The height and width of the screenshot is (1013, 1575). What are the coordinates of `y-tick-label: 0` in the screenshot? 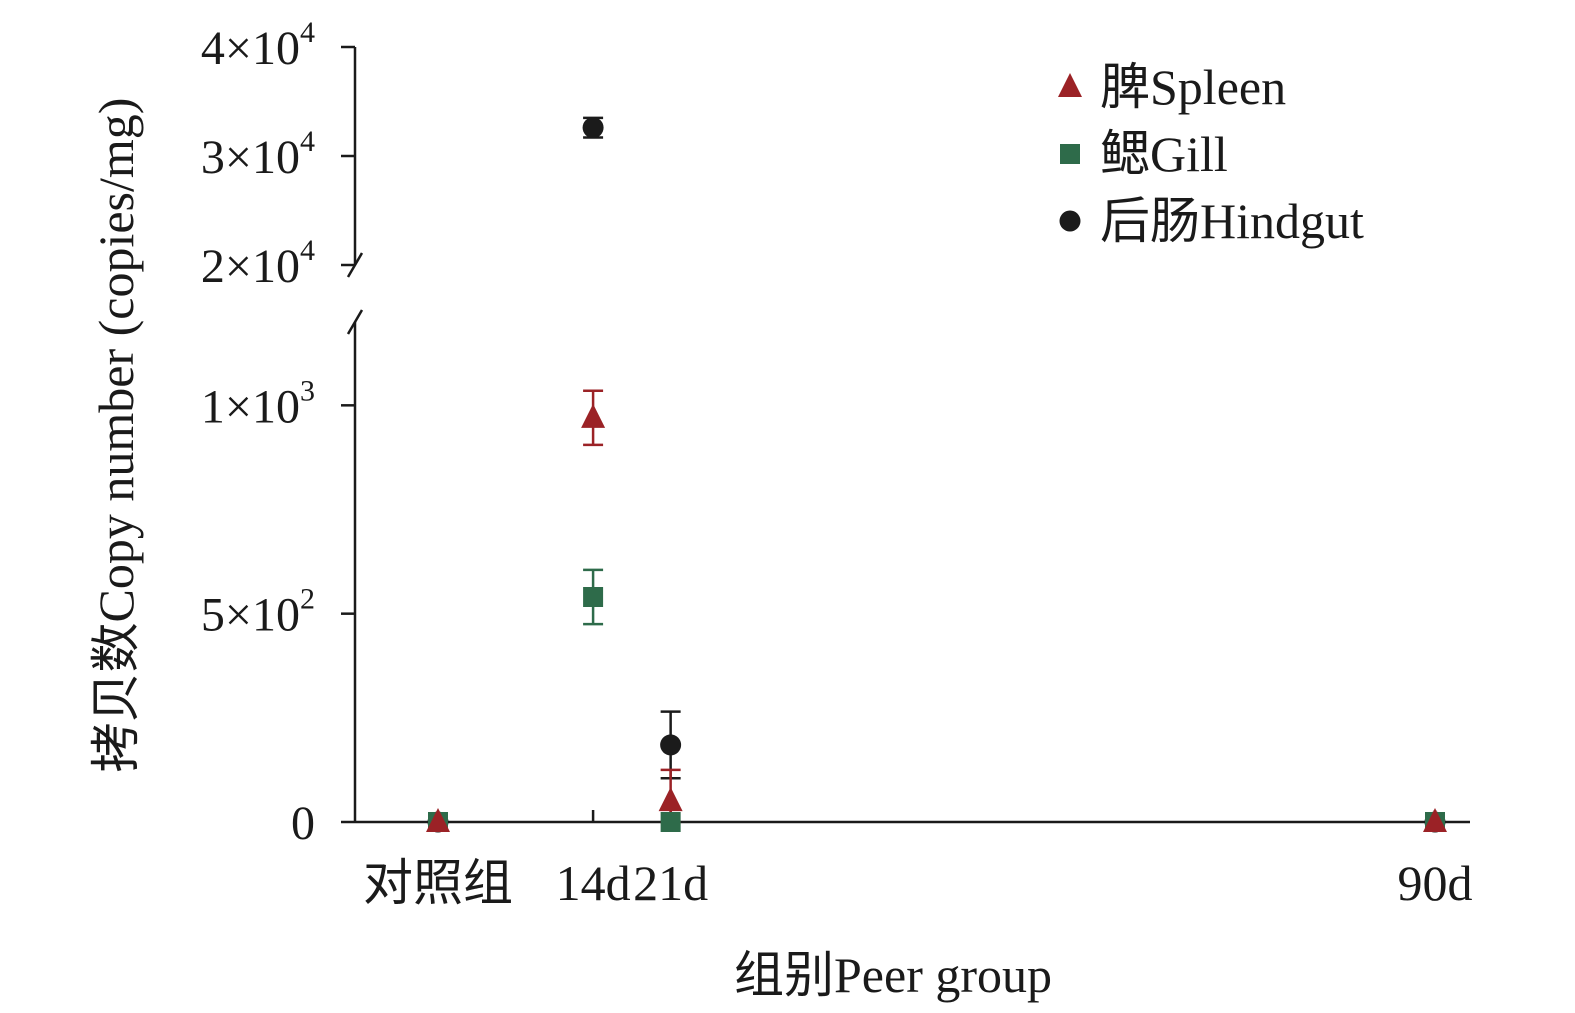 It's located at (303, 823).